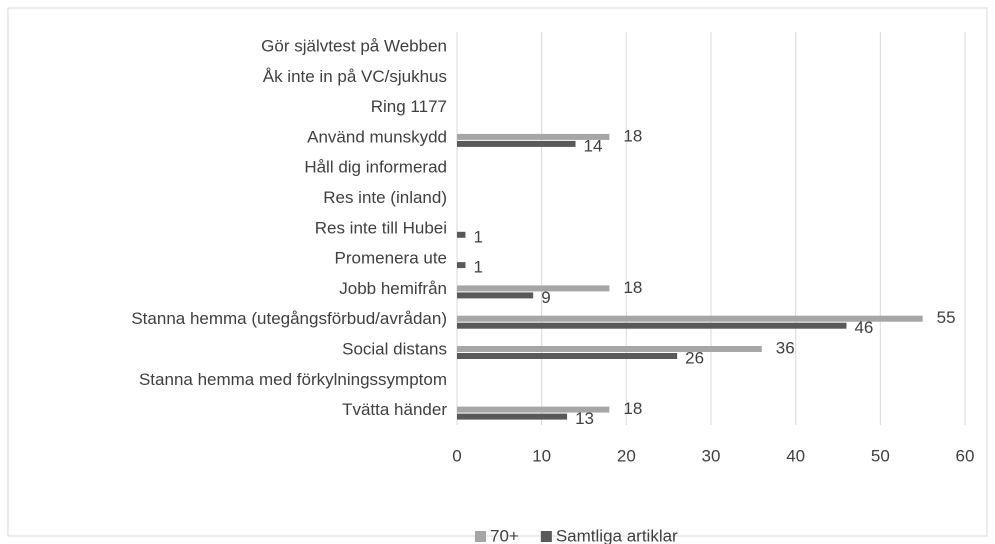 The image size is (995, 544). Describe the element at coordinates (377, 136) in the screenshot. I see `y-tick-label: Använd munskydd` at that location.